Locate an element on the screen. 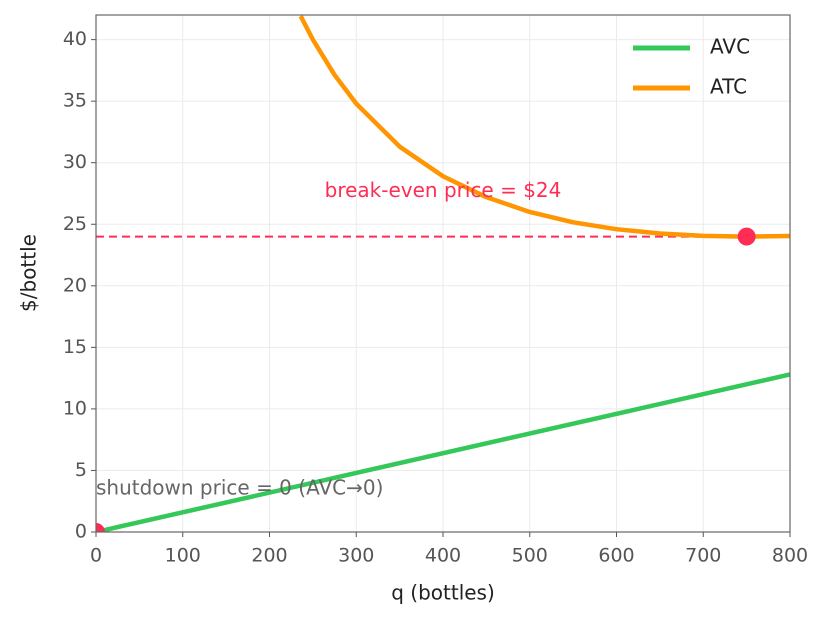 This screenshot has width=828, height=627. x-tick-label: 200 is located at coordinates (269, 556).